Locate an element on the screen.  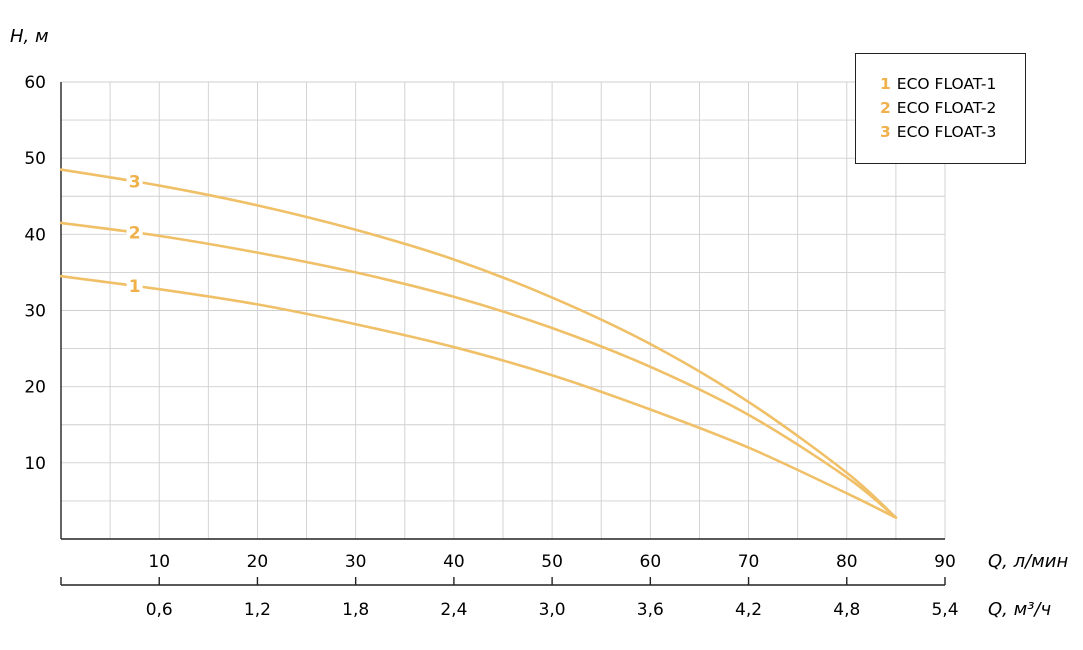
y-axis-title: H, м is located at coordinates (29, 36).